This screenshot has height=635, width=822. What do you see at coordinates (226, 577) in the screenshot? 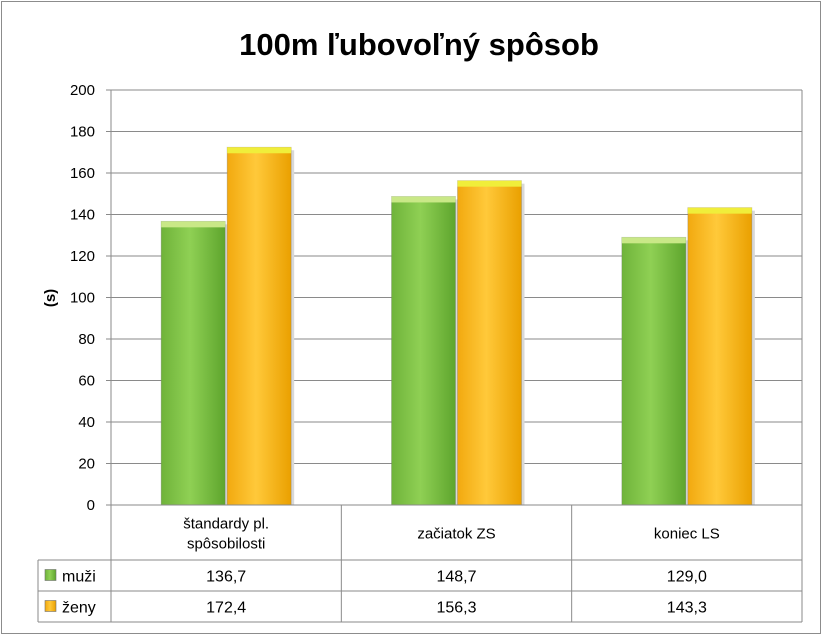
I see `data-label: 136,7` at bounding box center [226, 577].